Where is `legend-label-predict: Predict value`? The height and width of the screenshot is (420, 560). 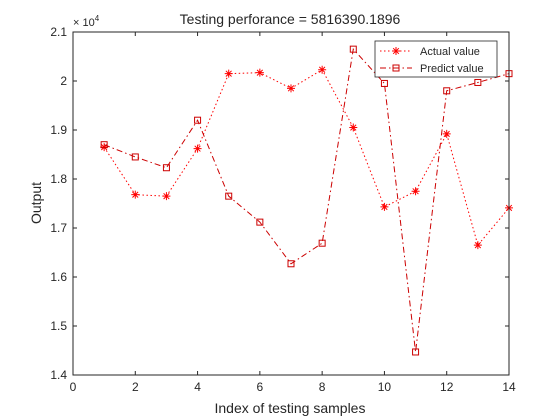 legend-label-predict: Predict value is located at coordinates (452, 69).